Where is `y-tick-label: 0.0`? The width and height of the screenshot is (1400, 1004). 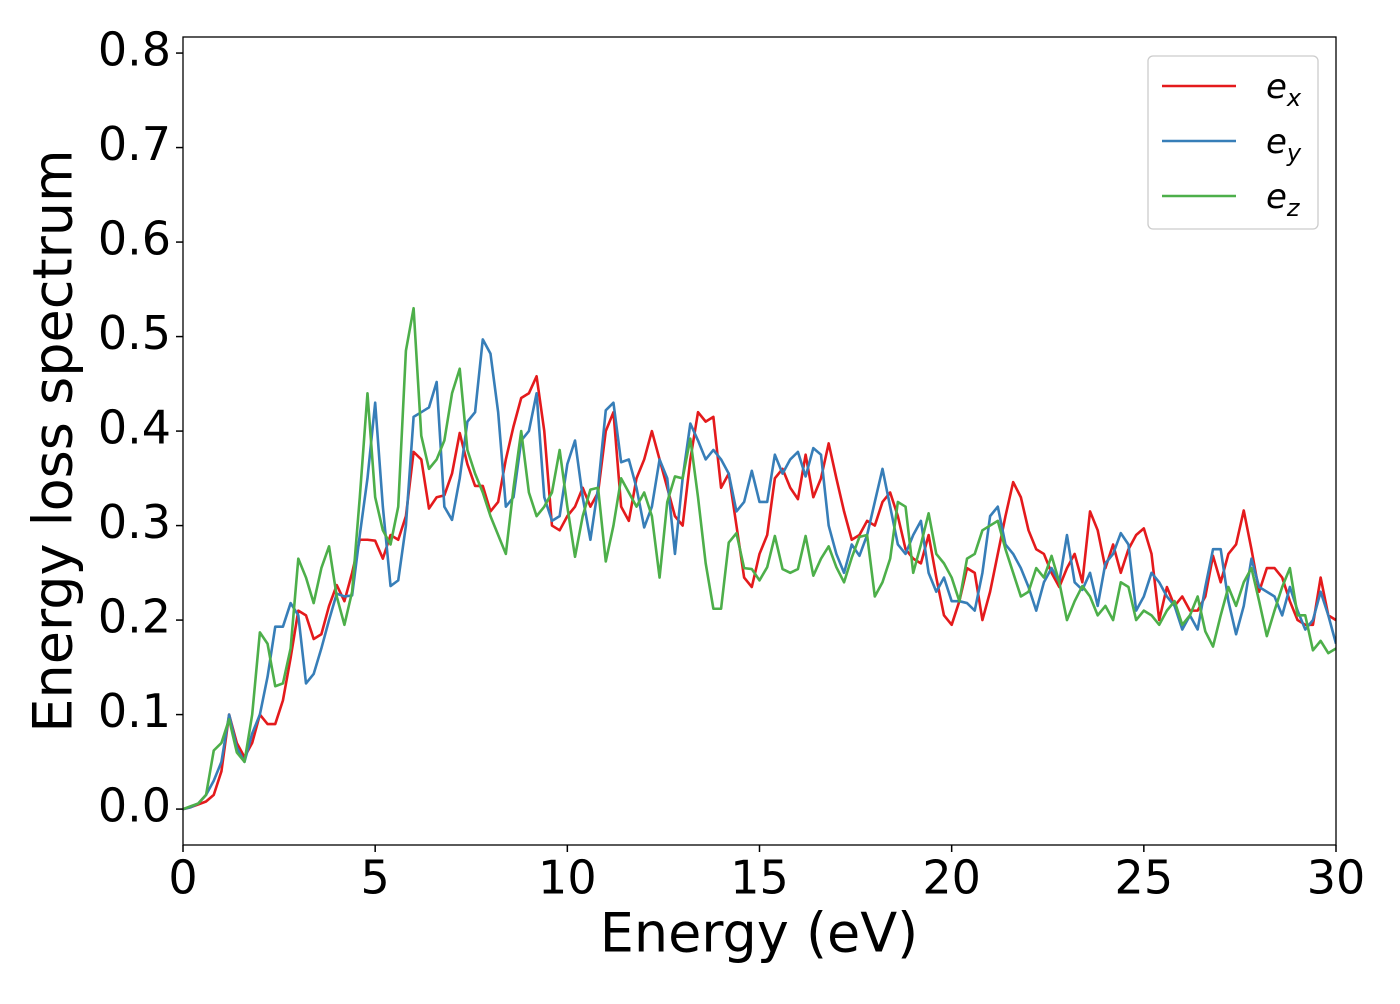
y-tick-label: 0.0 is located at coordinates (134, 806).